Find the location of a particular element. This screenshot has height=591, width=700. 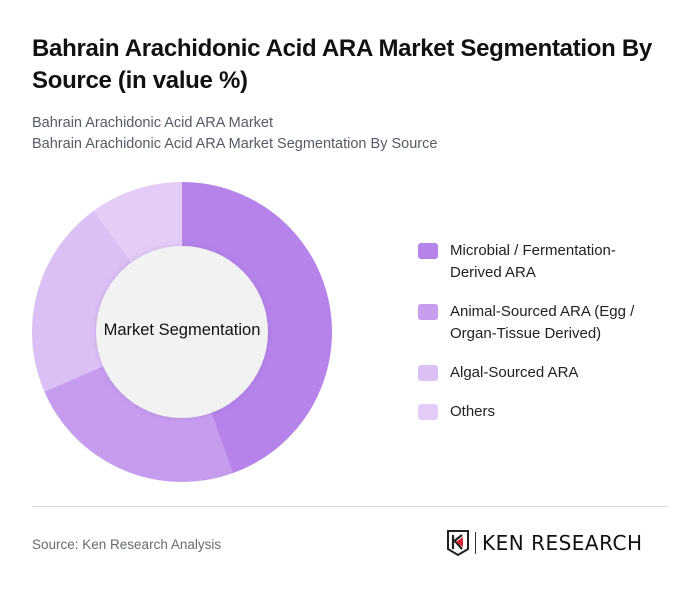

source-note: Source: Ken Research Analysis is located at coordinates (127, 544).